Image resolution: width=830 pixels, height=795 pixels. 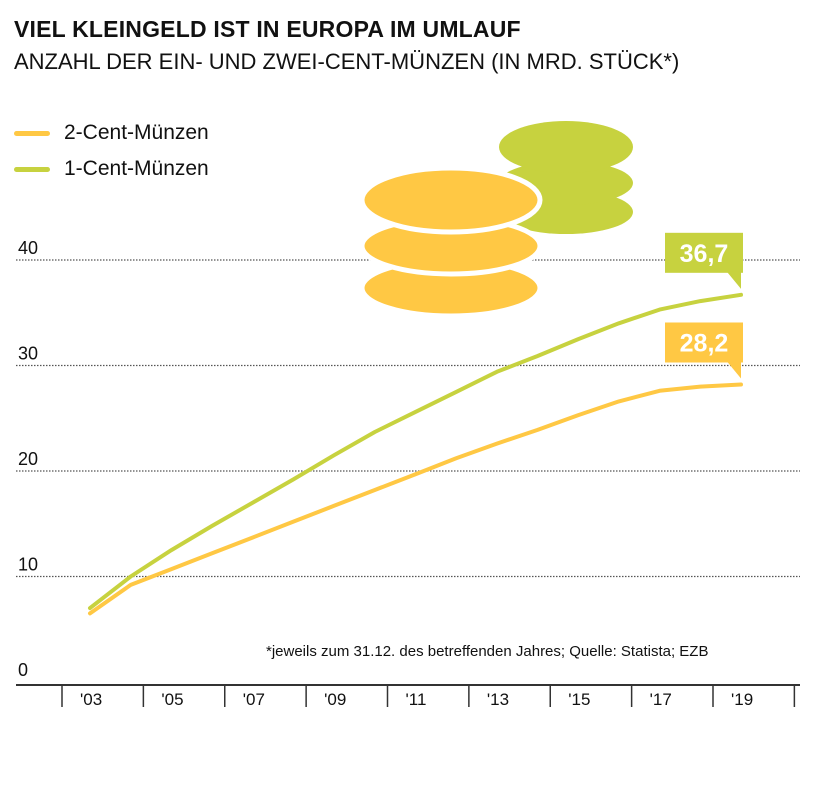 I want to click on x-tick-label: '09, so click(x=335, y=699).